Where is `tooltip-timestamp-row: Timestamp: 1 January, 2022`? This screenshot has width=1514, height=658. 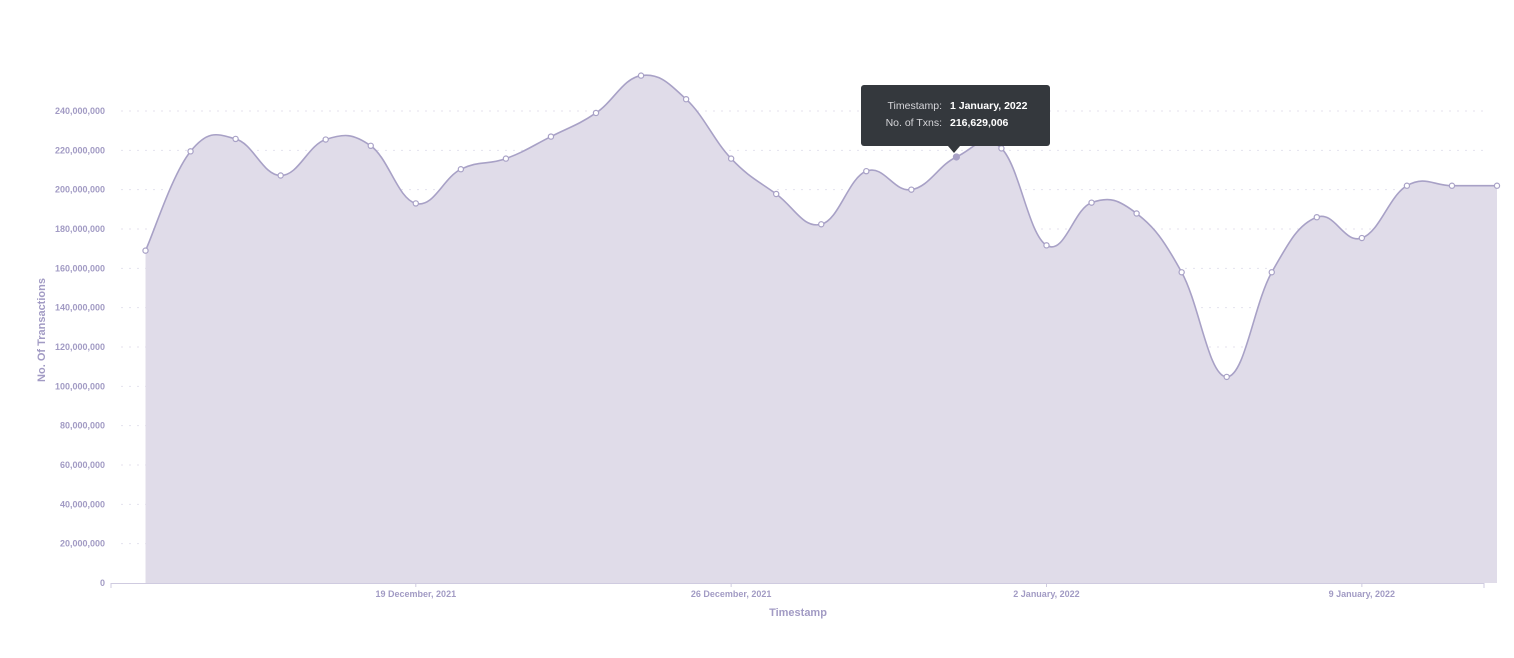 tooltip-timestamp-row: Timestamp: 1 January, 2022 is located at coordinates (955, 107).